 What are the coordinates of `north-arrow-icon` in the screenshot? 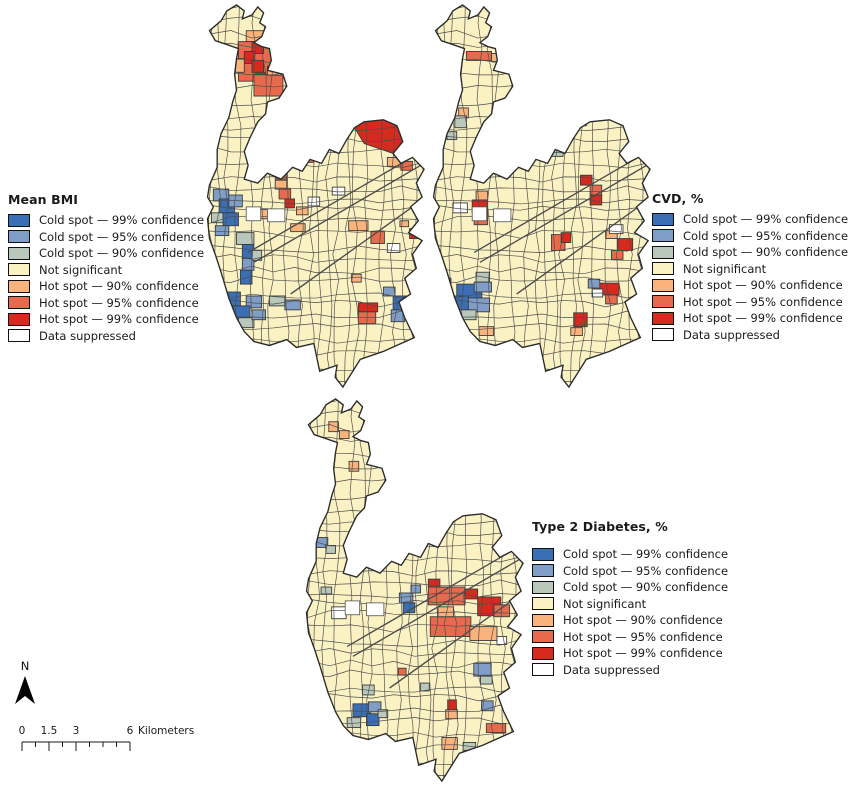 It's located at (25, 690).